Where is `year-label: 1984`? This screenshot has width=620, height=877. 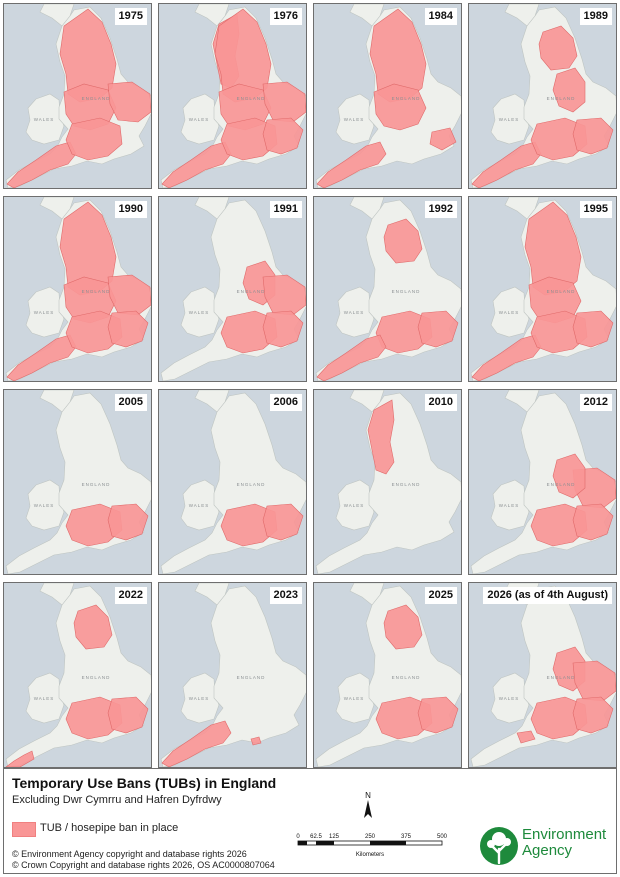
year-label: 1984 is located at coordinates (440, 16).